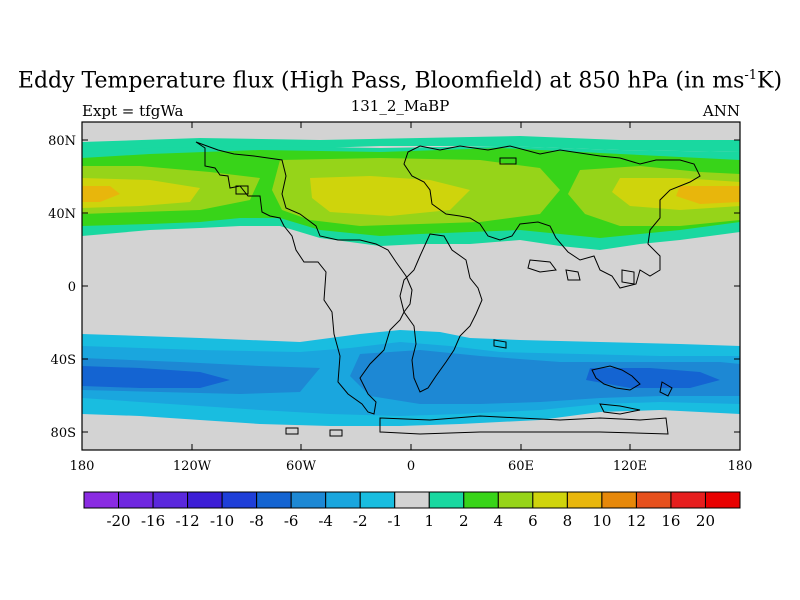  What do you see at coordinates (394, 521) in the screenshot?
I see `colorbar-label: -1` at bounding box center [394, 521].